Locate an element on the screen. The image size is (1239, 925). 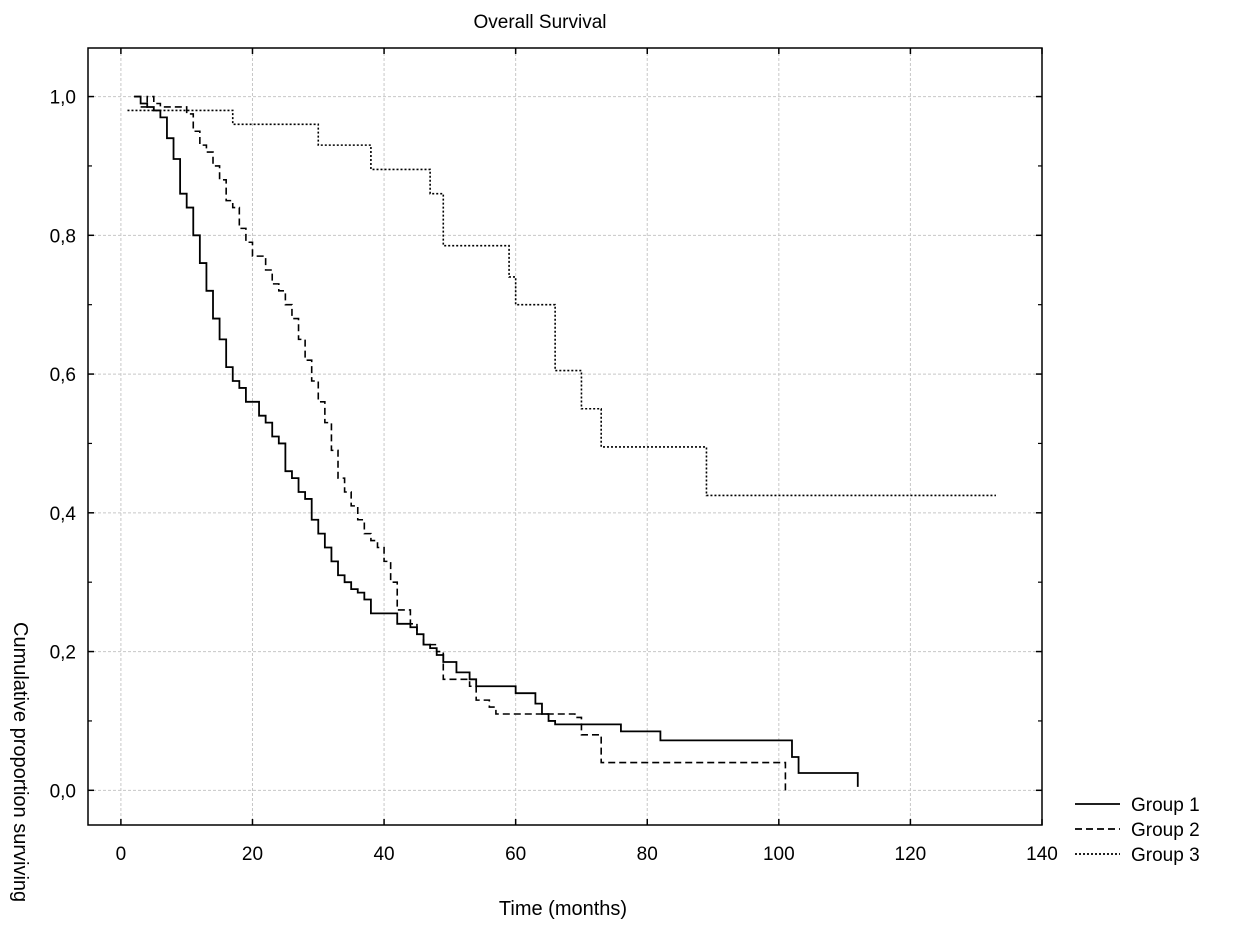
legend-label-group-2: Group 2 is located at coordinates (1165, 830).